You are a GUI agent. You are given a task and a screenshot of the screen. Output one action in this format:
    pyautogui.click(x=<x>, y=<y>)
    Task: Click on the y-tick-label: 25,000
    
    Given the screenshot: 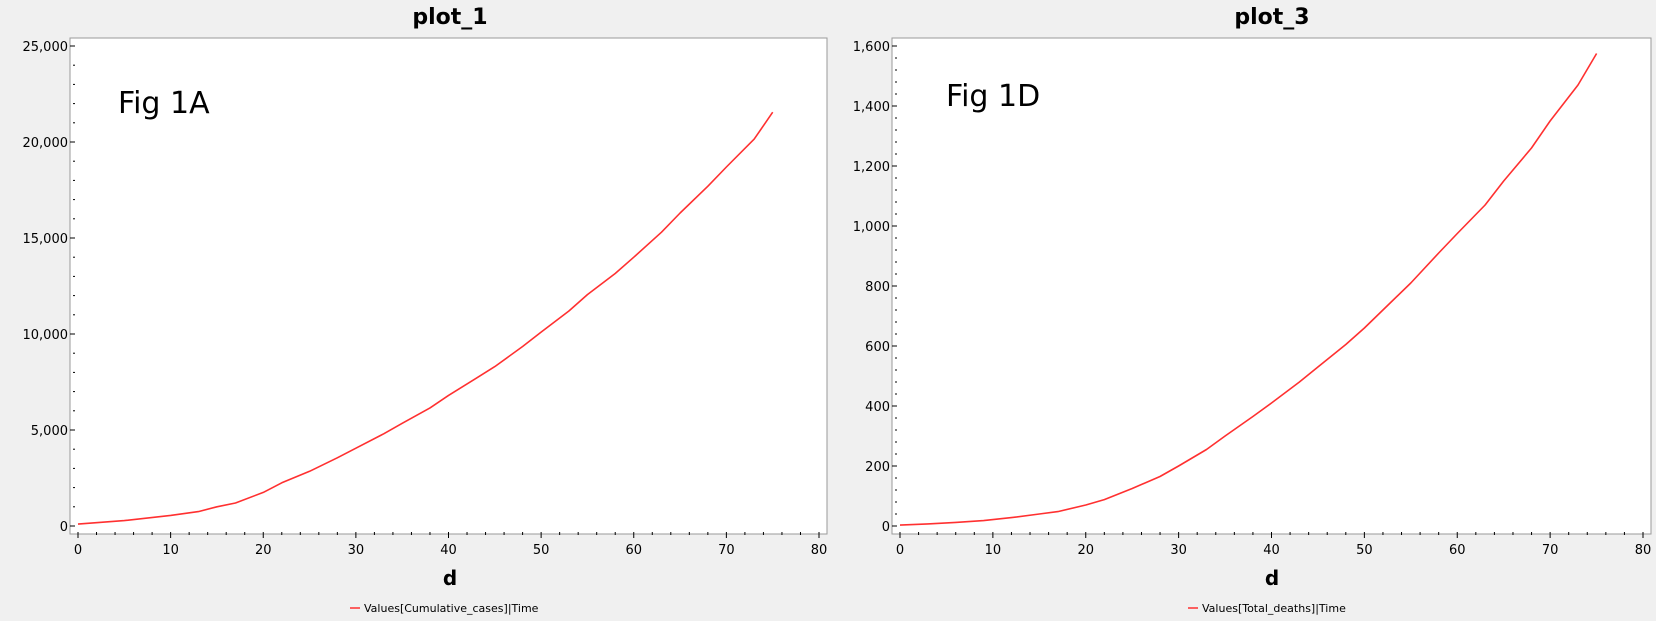 What is the action you would take?
    pyautogui.click(x=46, y=47)
    